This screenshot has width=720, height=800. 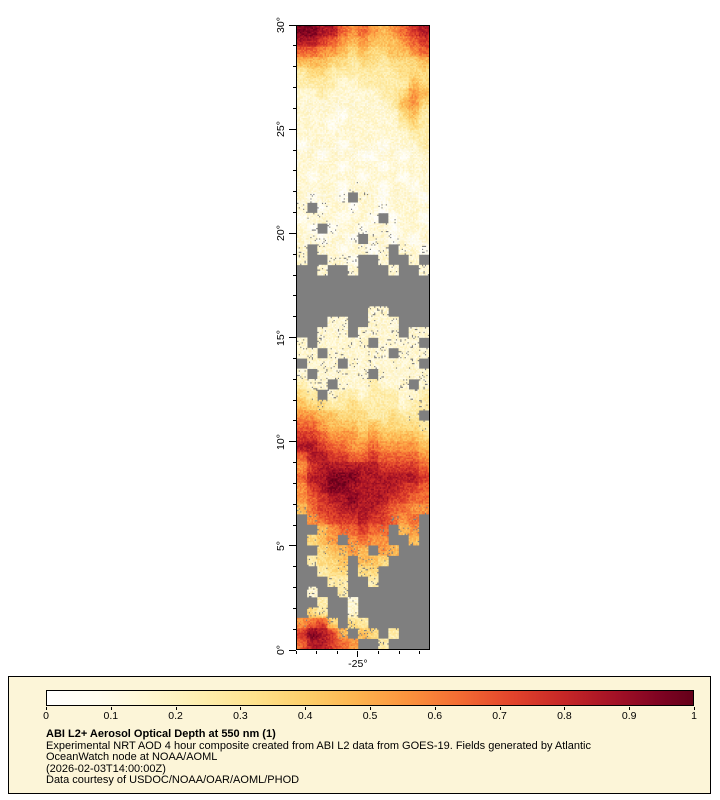 I want to click on y-axis-tick-label: 0°, so click(x=281, y=650).